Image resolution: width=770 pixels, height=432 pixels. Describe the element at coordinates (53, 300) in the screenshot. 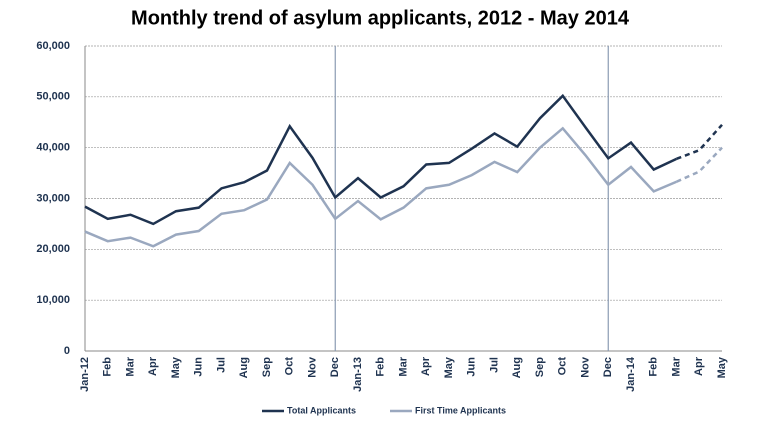

I see `y-tick-label: 10,000` at that location.